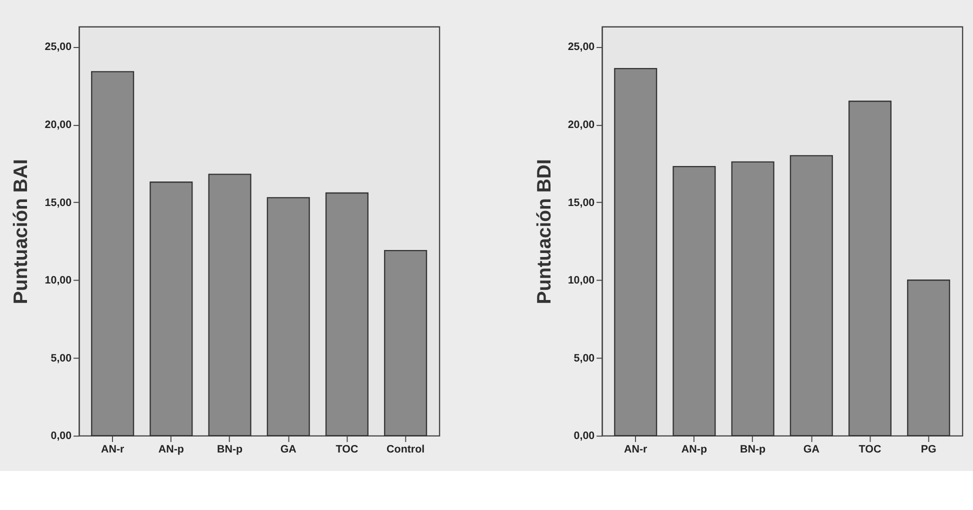 This screenshot has height=510, width=973. What do you see at coordinates (21, 231) in the screenshot?
I see `y-axis-title: Puntuación BAI` at bounding box center [21, 231].